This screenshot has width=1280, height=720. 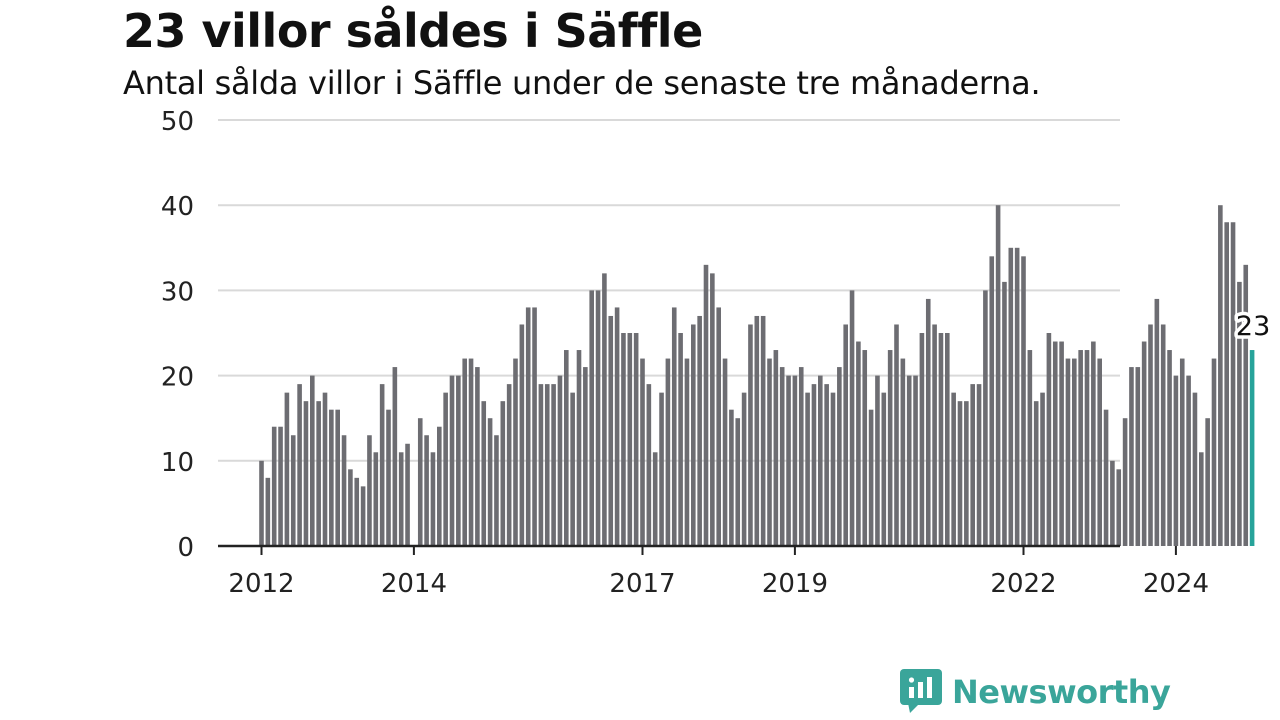 I want to click on y-tick-label: 30, so click(x=177, y=292).